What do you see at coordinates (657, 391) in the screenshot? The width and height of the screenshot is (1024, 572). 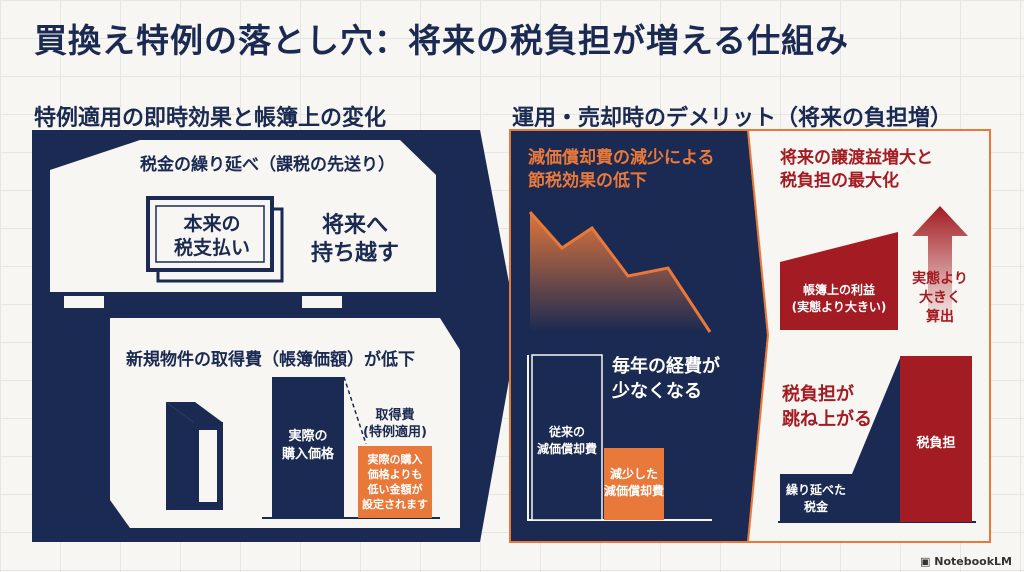 I see `expense-line2: 少なくなる` at bounding box center [657, 391].